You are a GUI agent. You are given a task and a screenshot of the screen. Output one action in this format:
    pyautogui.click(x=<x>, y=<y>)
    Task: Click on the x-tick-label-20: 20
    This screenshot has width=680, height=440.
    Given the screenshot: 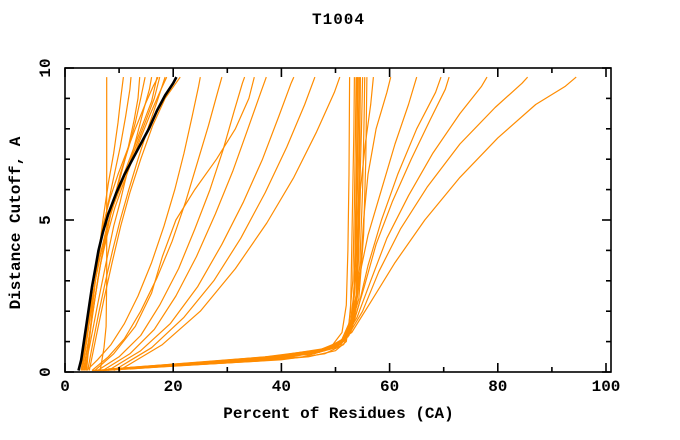 What is the action you would take?
    pyautogui.click(x=173, y=387)
    